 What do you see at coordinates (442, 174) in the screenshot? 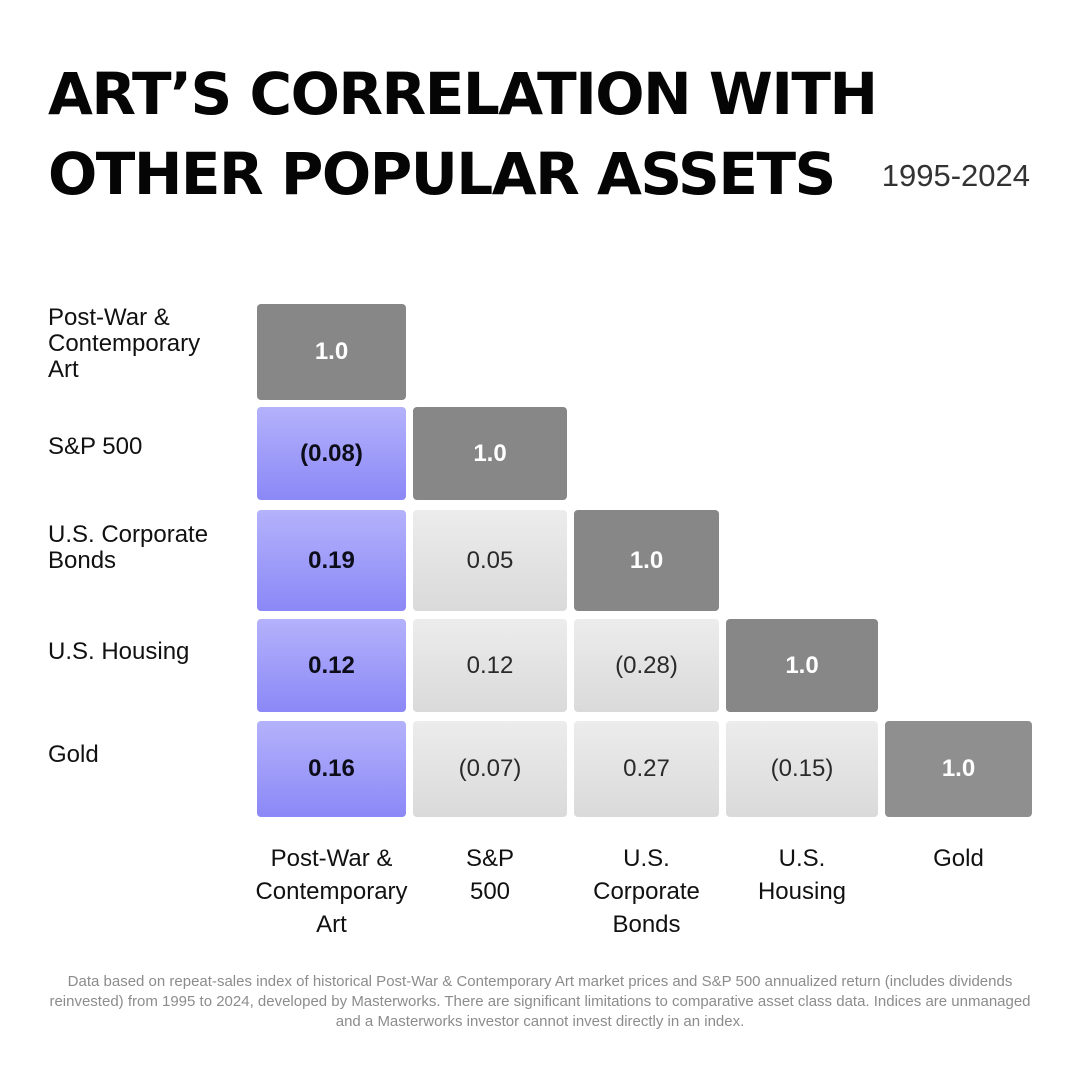
I see `title-line-2: OTHER POPULAR ASSETS` at bounding box center [442, 174].